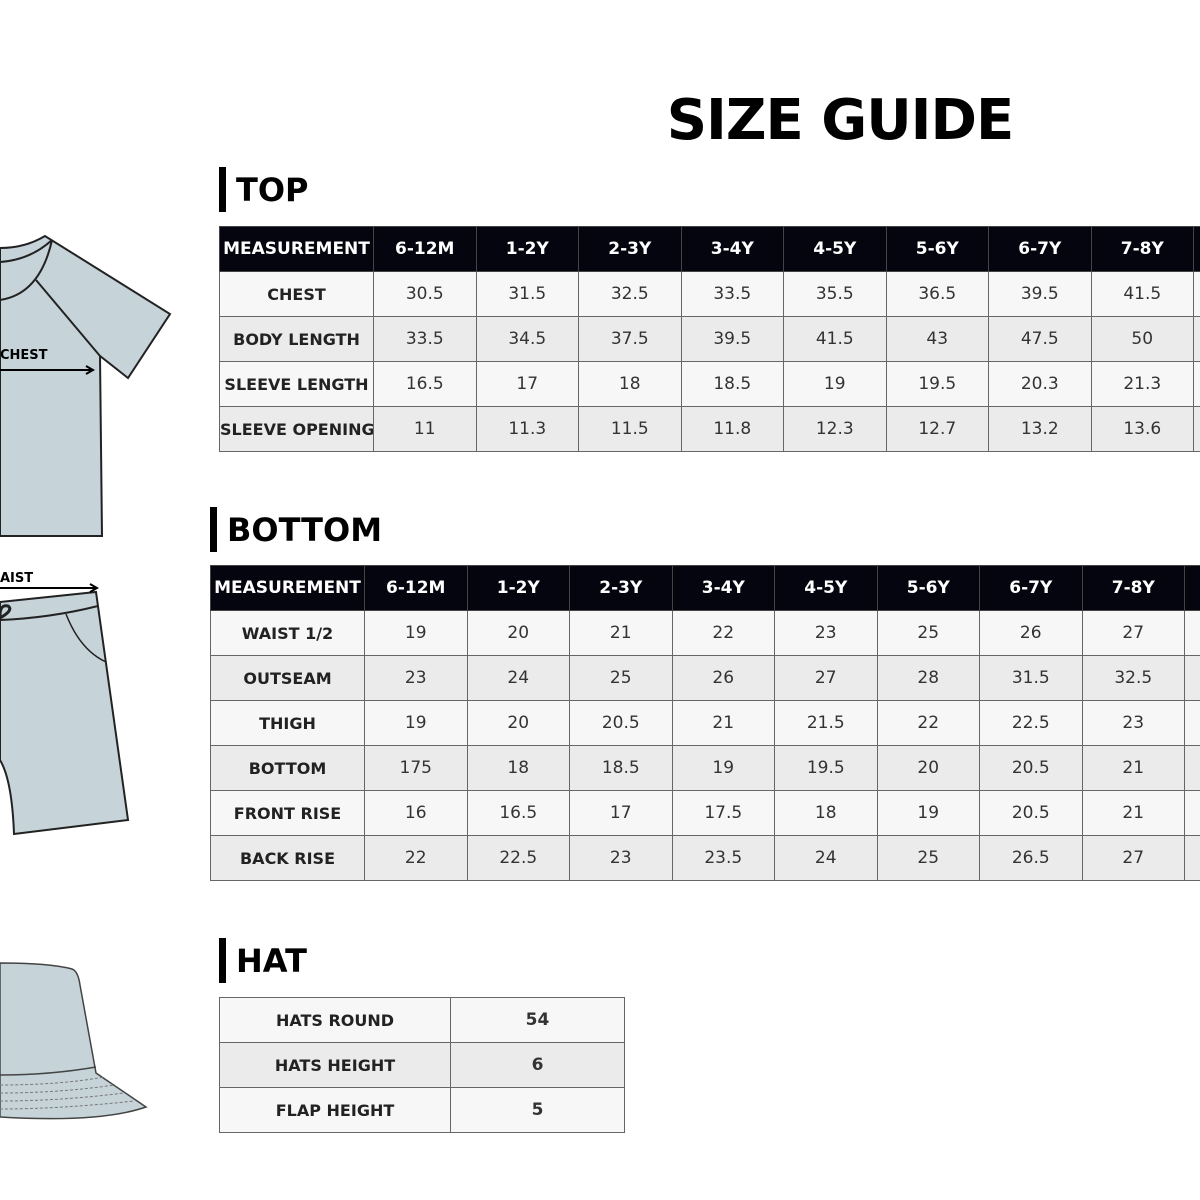 This screenshot has width=1200, height=1200. Describe the element at coordinates (271, 960) in the screenshot. I see `heading-label: HAT` at that location.